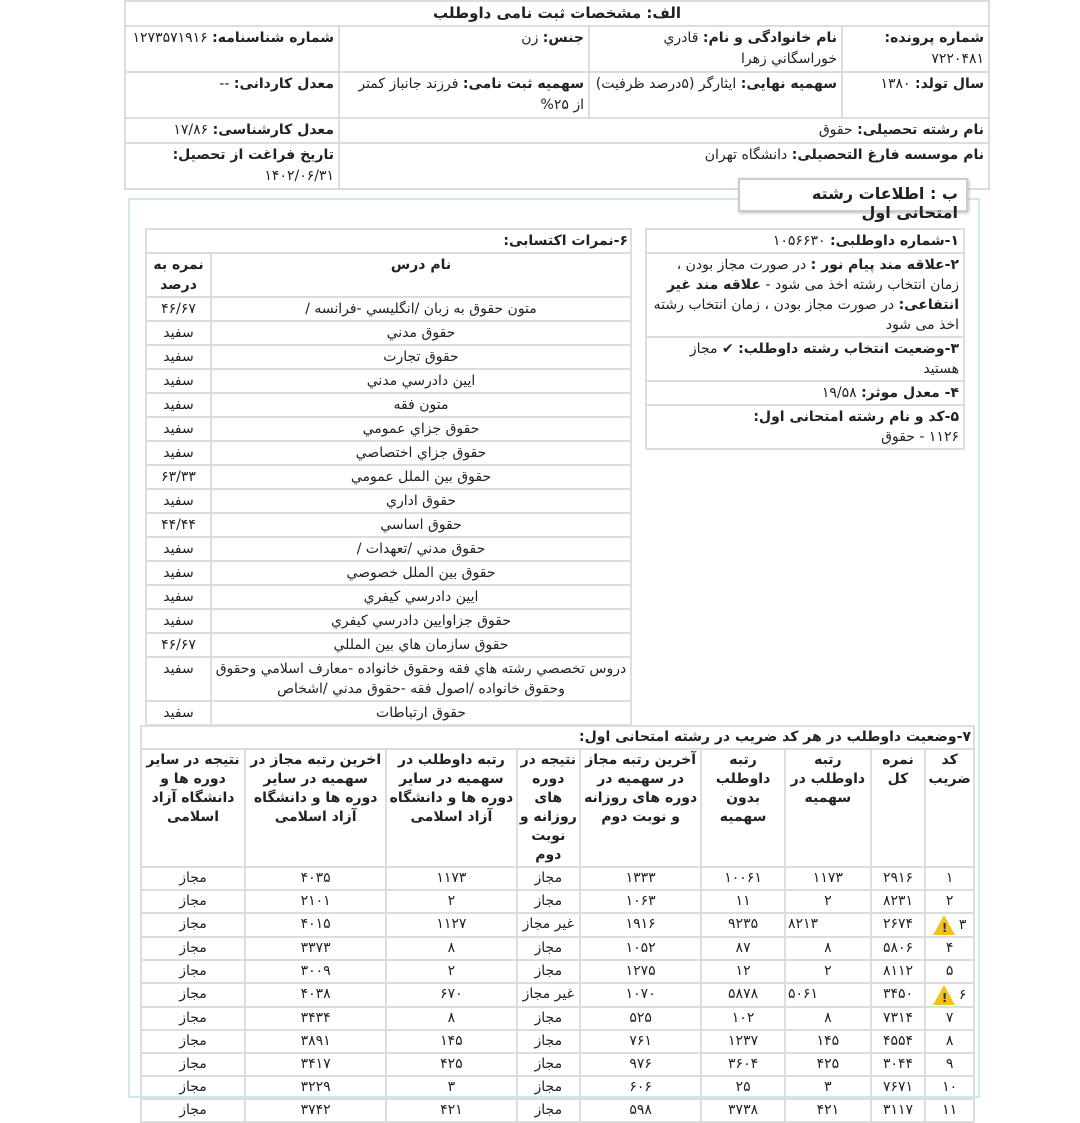  I want to click on course-name: حقوق مدني, so click(421, 333).